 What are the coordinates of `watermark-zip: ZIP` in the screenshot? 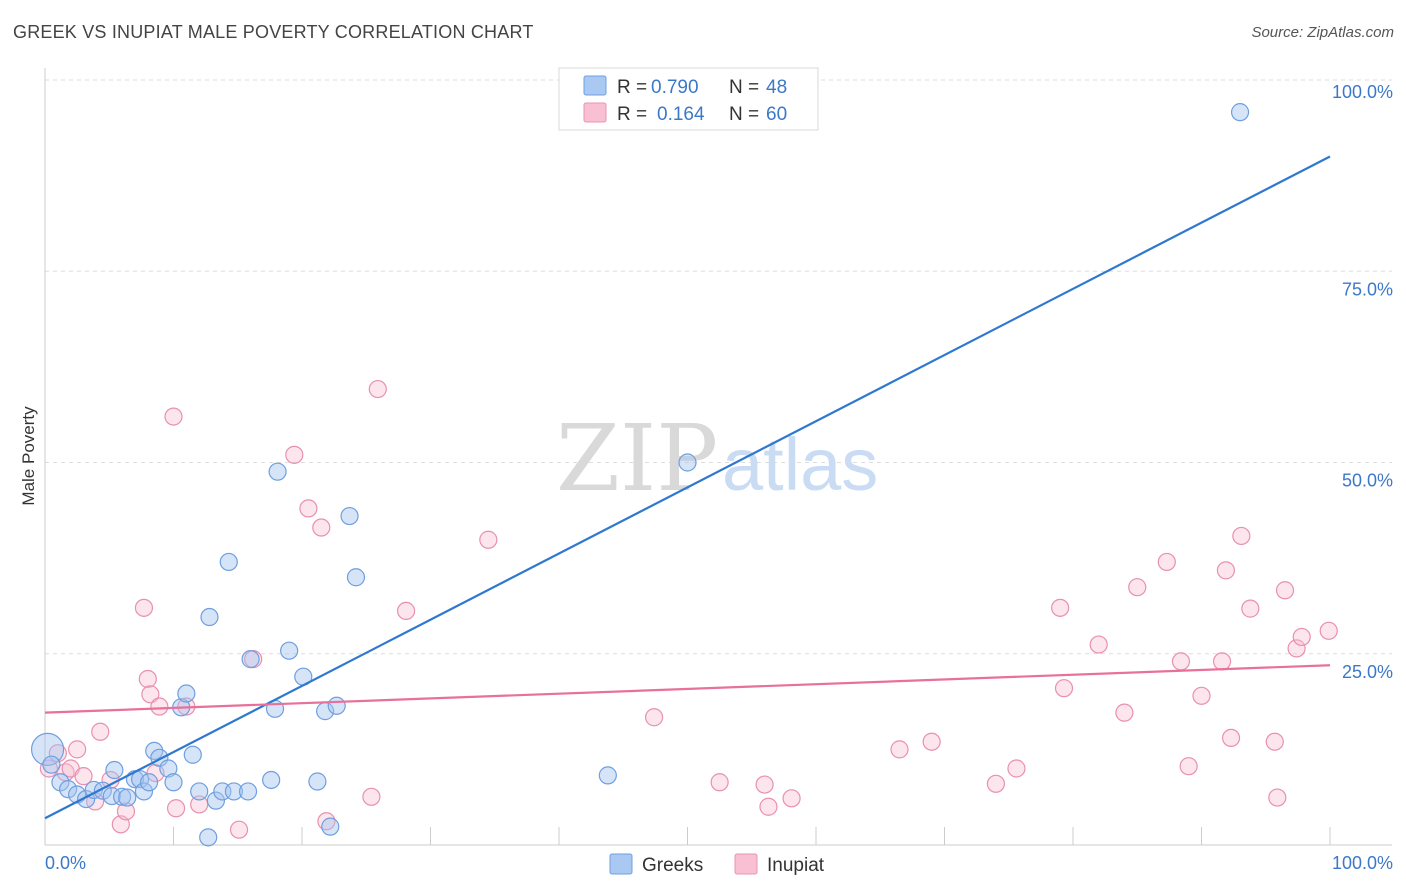 It's located at (637, 458).